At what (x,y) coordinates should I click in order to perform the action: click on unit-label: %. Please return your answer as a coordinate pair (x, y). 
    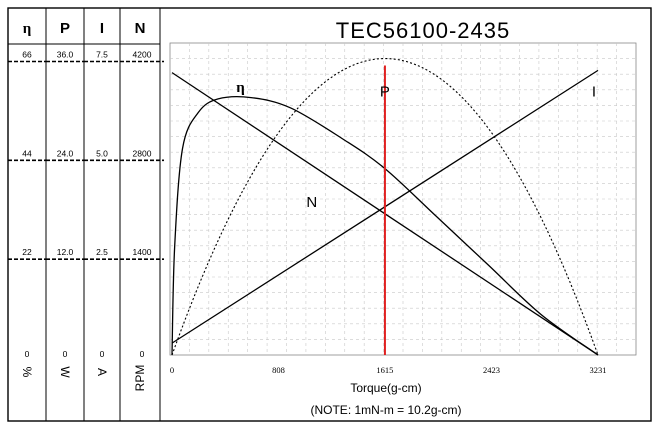
    Looking at the image, I should click on (27, 372).